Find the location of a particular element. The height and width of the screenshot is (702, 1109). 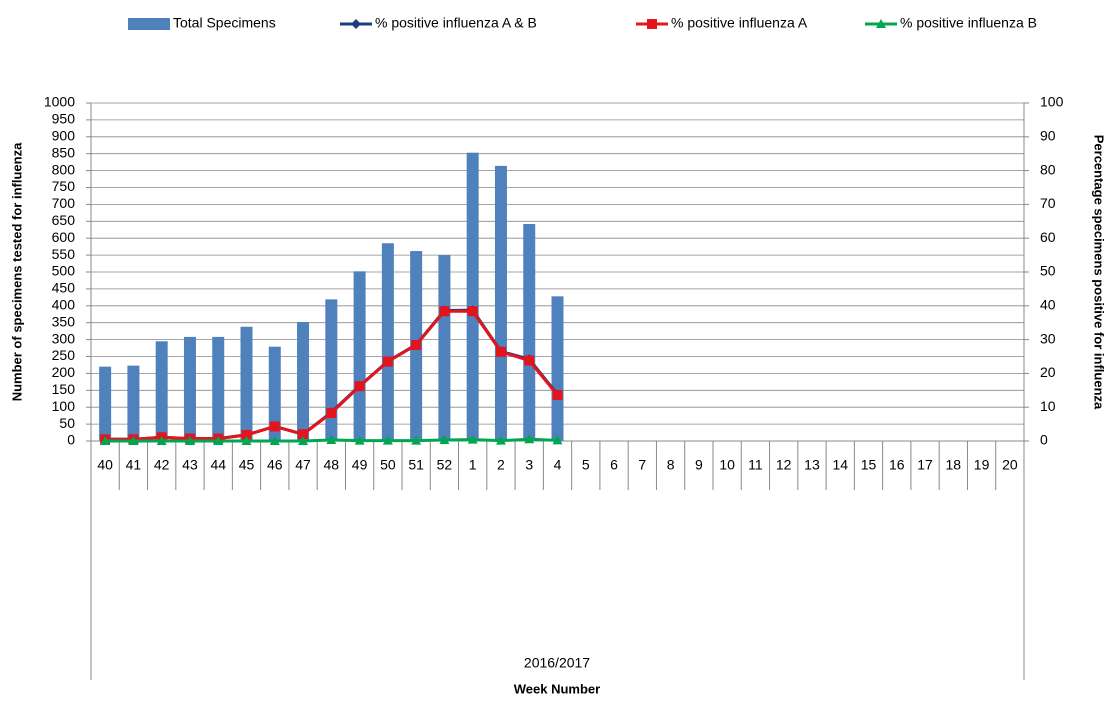

y2-tick-label: 100 is located at coordinates (1052, 102).